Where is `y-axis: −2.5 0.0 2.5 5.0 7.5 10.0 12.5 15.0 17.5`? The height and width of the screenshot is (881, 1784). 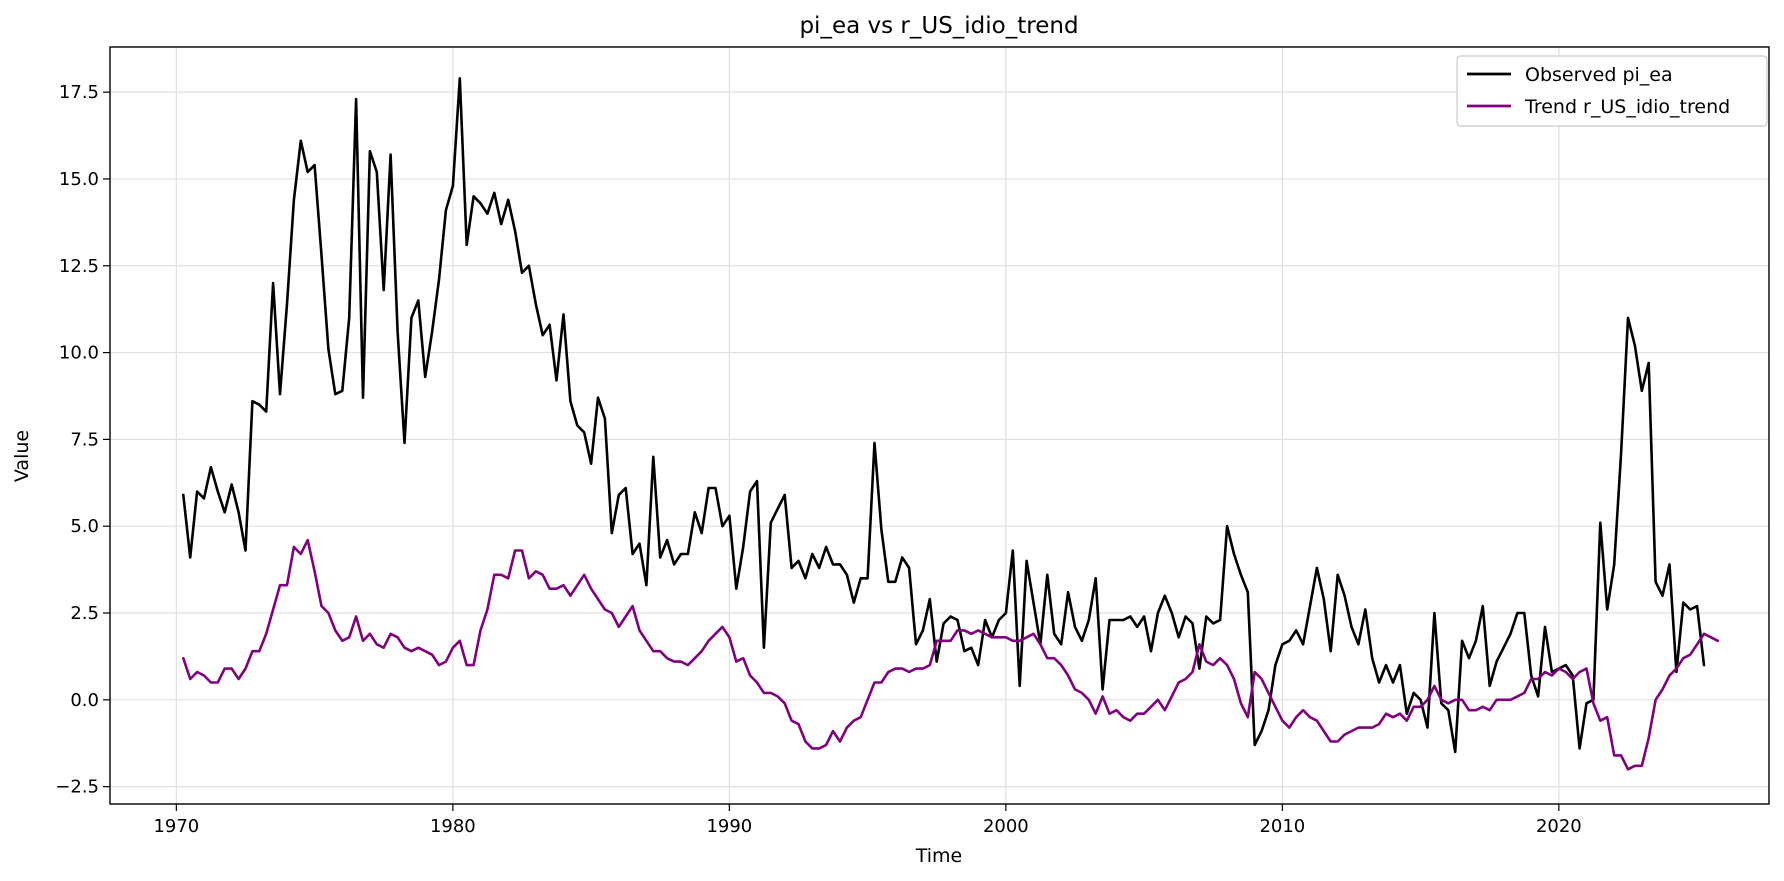 y-axis: −2.5 0.0 2.5 5.0 7.5 10.0 12.5 15.0 17.5 is located at coordinates (82, 440).